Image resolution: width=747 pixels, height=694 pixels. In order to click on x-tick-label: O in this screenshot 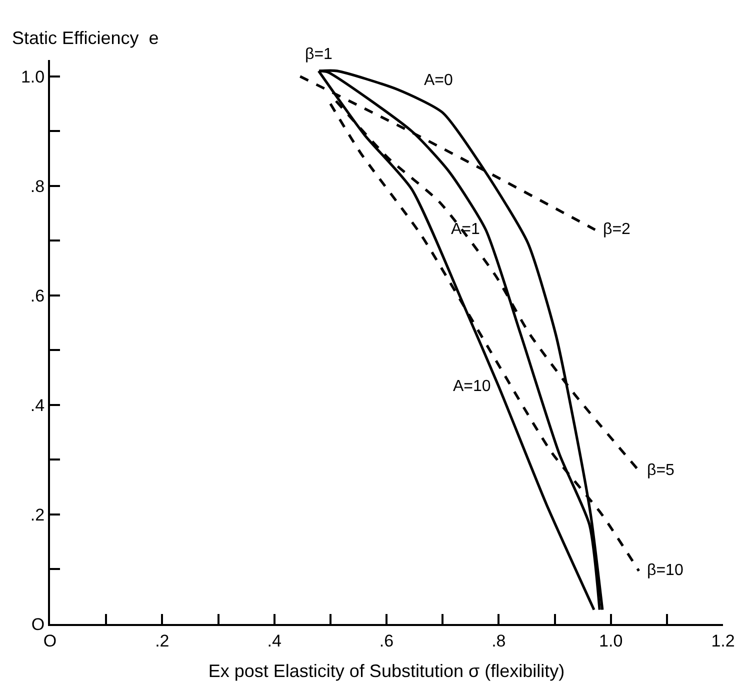, I will do `click(50, 640)`.